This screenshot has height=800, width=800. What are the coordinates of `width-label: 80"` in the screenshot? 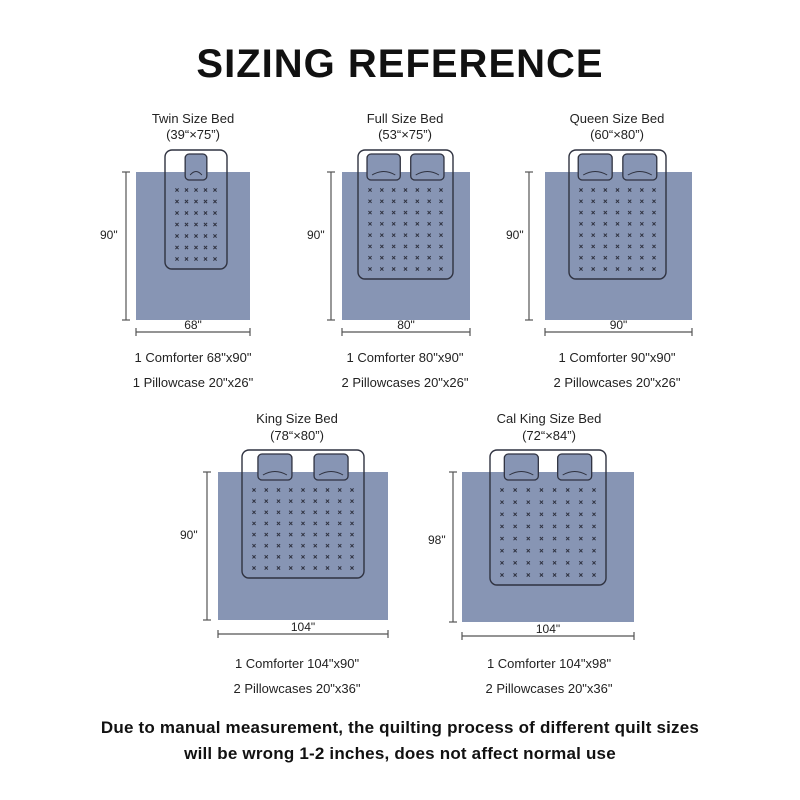 It's located at (406, 325).